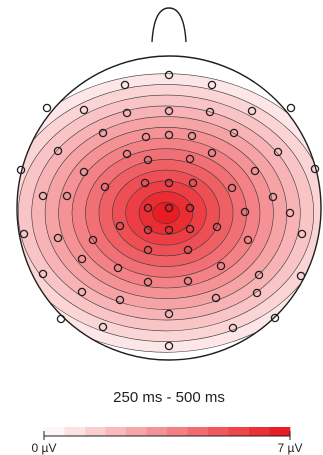 This screenshot has width=323, height=455. I want to click on colorbar-max-label: 7 µV, so click(290, 448).